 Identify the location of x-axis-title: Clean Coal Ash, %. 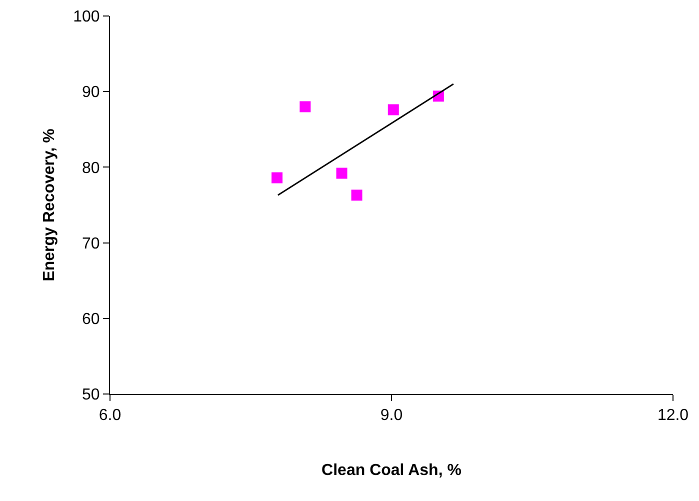
(392, 470).